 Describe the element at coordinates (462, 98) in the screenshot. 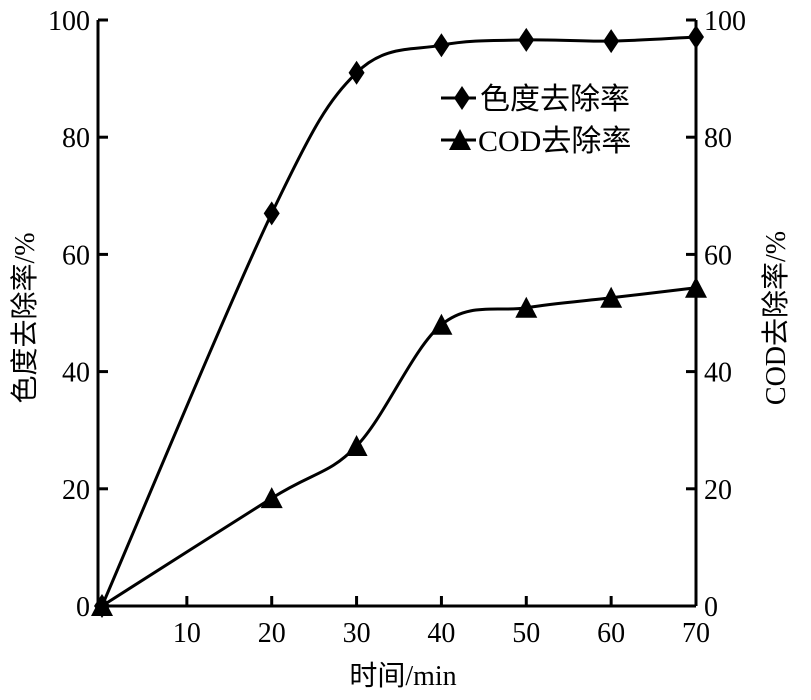

I see `legend-diamond-marker` at that location.